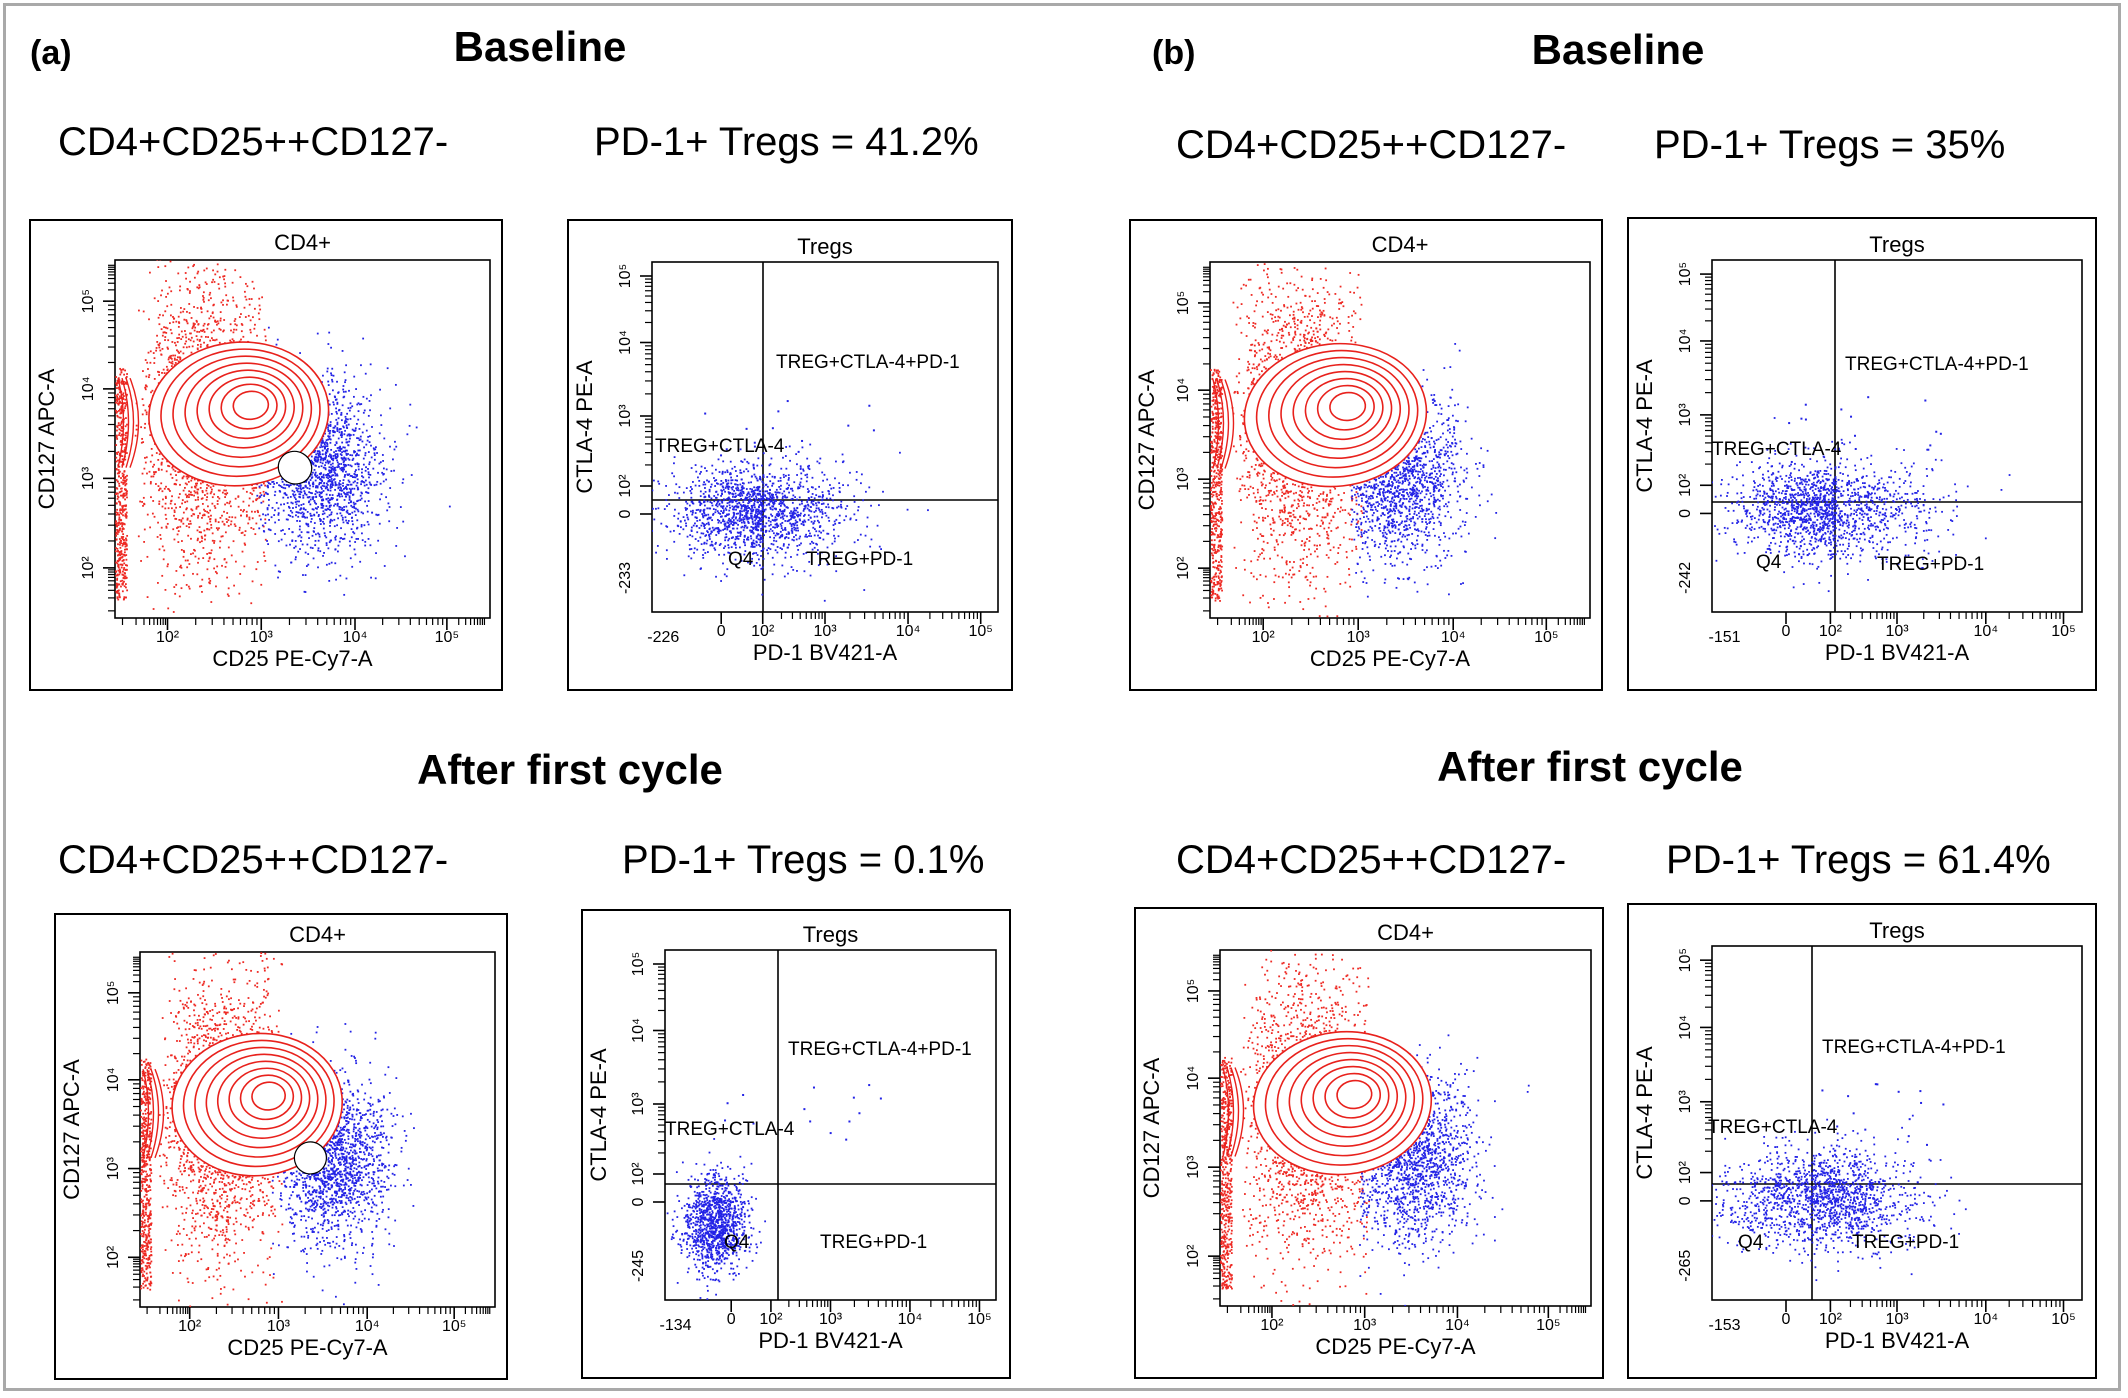  Describe the element at coordinates (295, 467) in the screenshot. I see `gate-blob` at that location.